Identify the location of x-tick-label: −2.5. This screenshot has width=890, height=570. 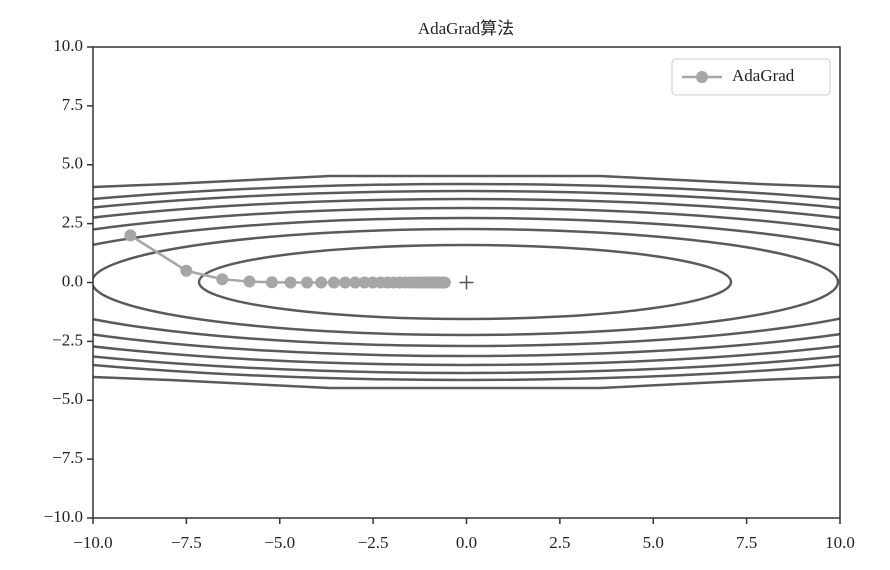
(373, 542).